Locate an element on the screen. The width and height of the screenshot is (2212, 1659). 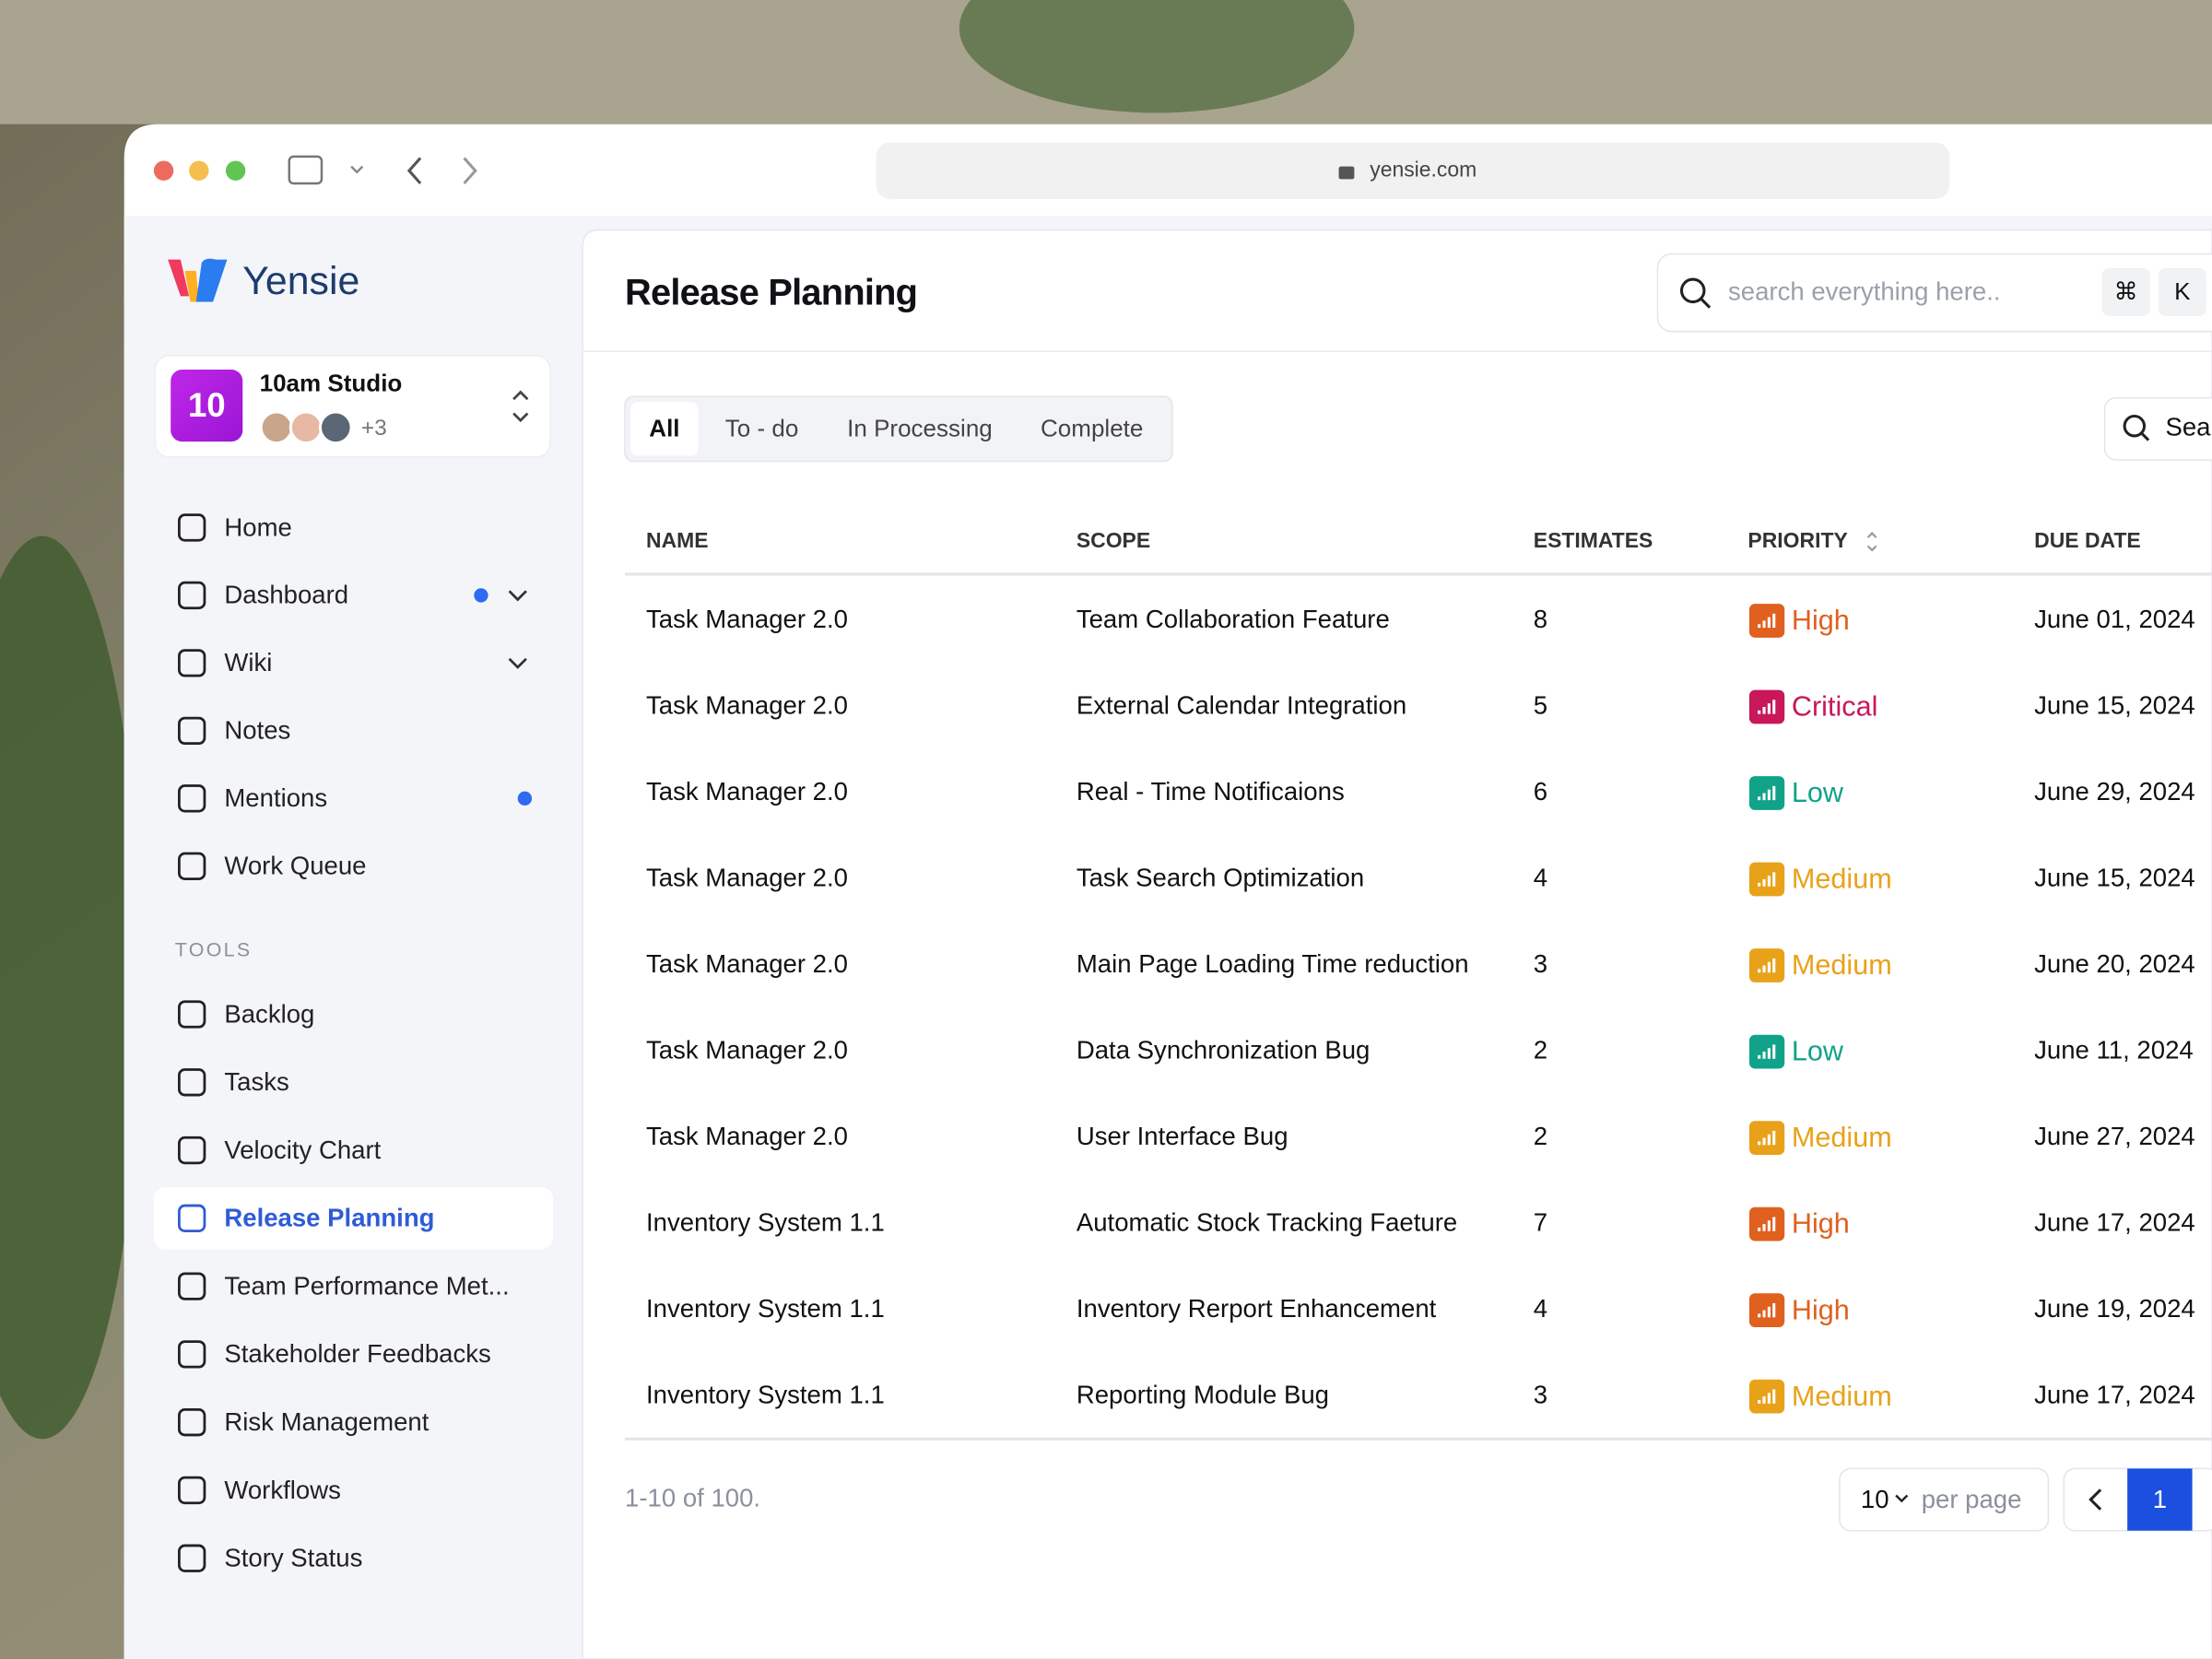
url-bar is located at coordinates (1413, 170).